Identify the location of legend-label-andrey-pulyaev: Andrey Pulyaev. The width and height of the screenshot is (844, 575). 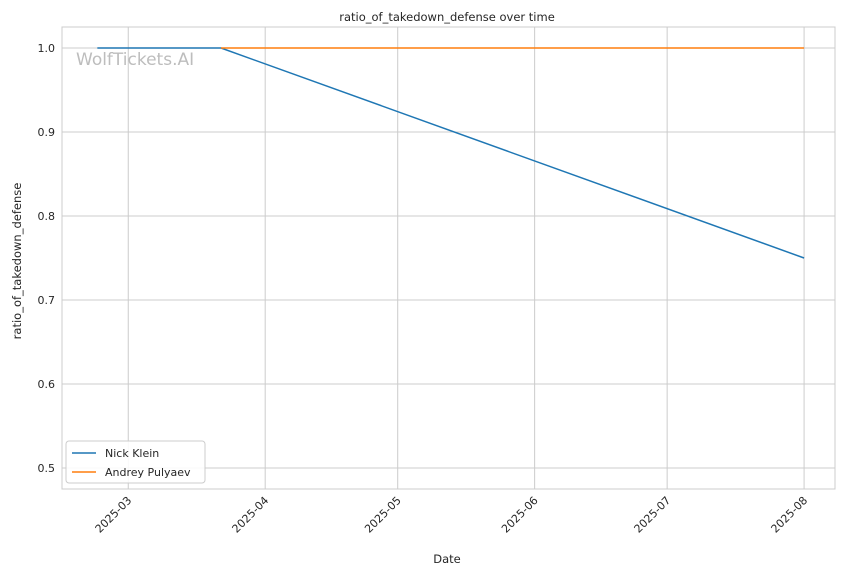
(148, 472).